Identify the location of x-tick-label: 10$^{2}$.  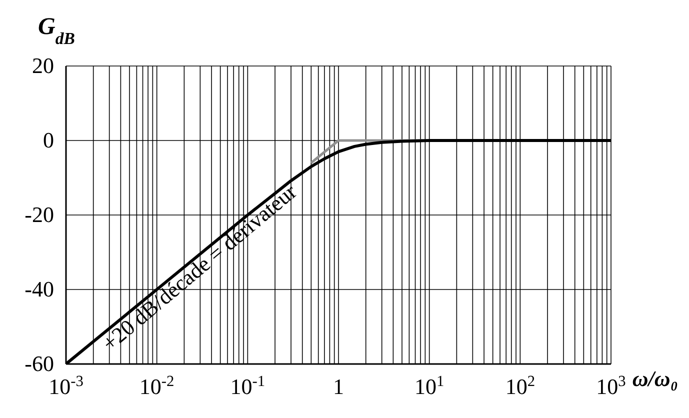
(520, 385).